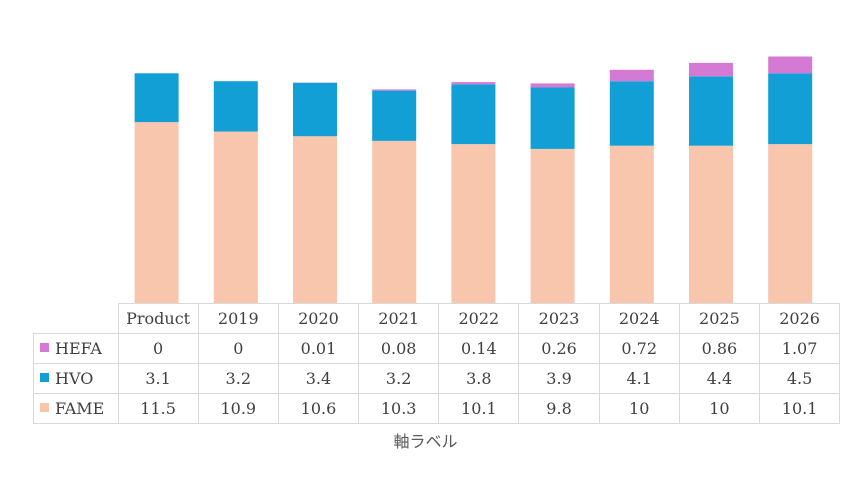 The image size is (851, 481). I want to click on bar-hvo-2026, so click(790, 109).